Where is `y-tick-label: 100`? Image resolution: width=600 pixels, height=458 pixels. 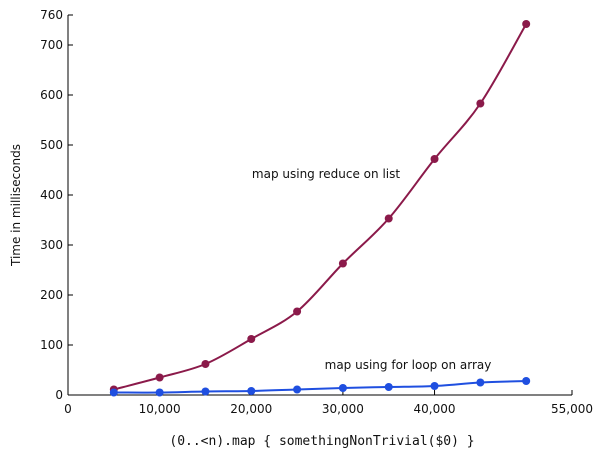
y-tick-label: 100 is located at coordinates (51, 345).